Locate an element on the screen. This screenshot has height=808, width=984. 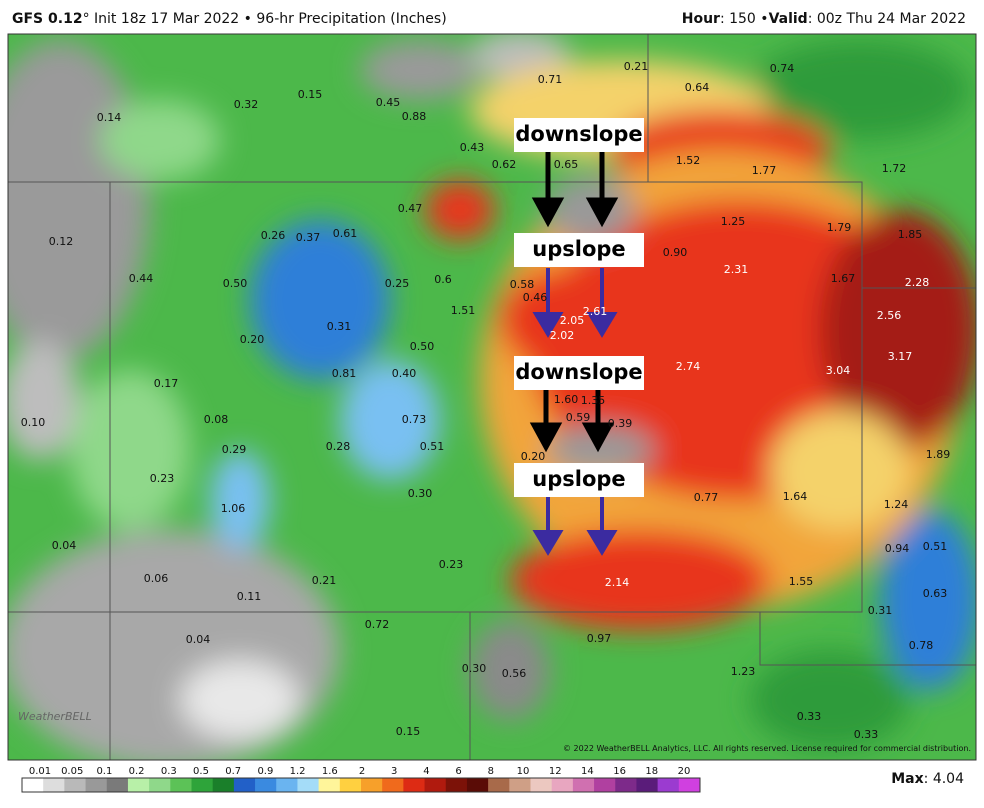
legend-tick: 8 is located at coordinates (491, 771).